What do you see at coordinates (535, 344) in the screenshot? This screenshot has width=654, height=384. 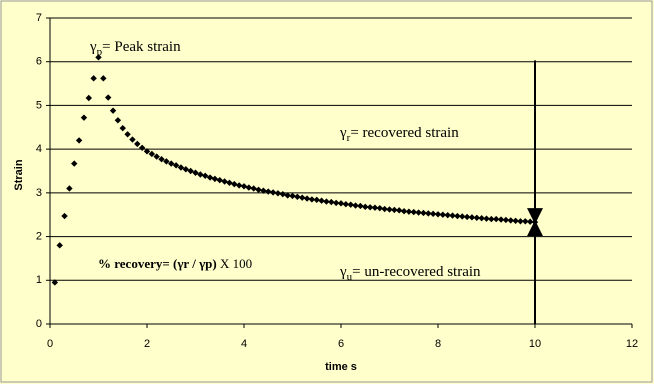 I see `x-tick-label: 10` at bounding box center [535, 344].